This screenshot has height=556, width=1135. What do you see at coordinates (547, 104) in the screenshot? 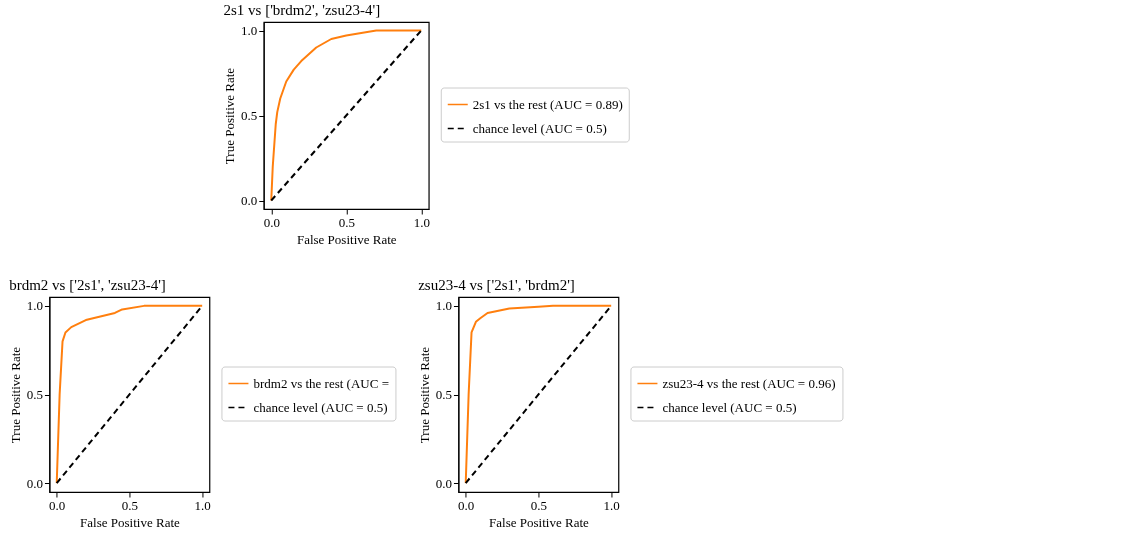
I see `legend-label: 2s1 vs the rest (AUC = 0.89)` at bounding box center [547, 104].